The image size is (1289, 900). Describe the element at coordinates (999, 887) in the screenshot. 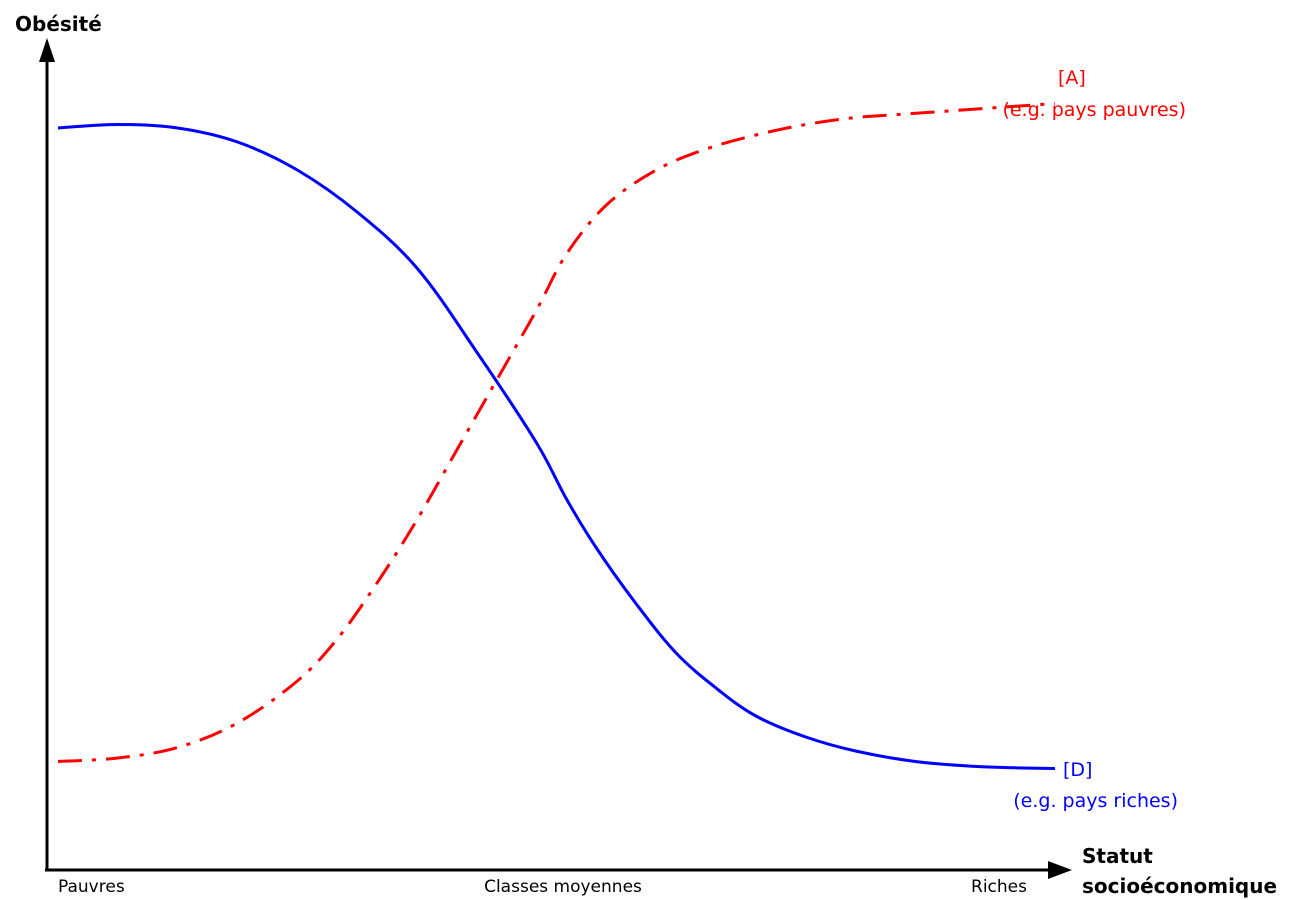

I see `x-tick-label-riches: Riches` at that location.